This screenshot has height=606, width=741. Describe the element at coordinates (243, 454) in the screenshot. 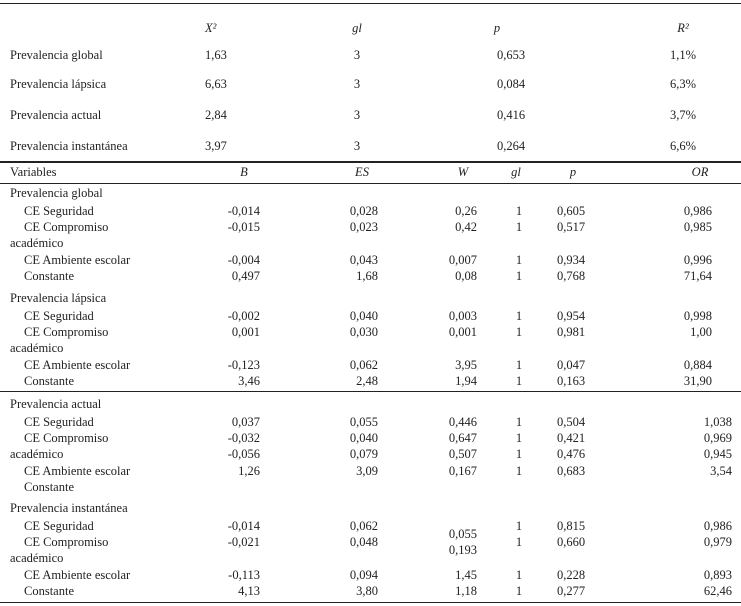

I see `b-value: -0,056` at that location.